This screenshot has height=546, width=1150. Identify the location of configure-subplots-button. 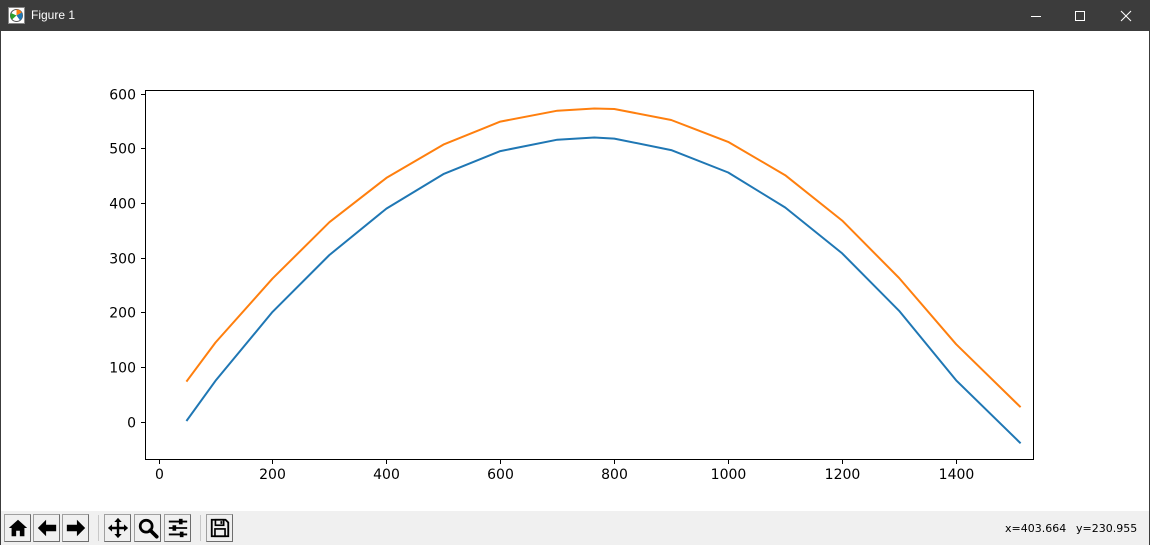
(177, 528).